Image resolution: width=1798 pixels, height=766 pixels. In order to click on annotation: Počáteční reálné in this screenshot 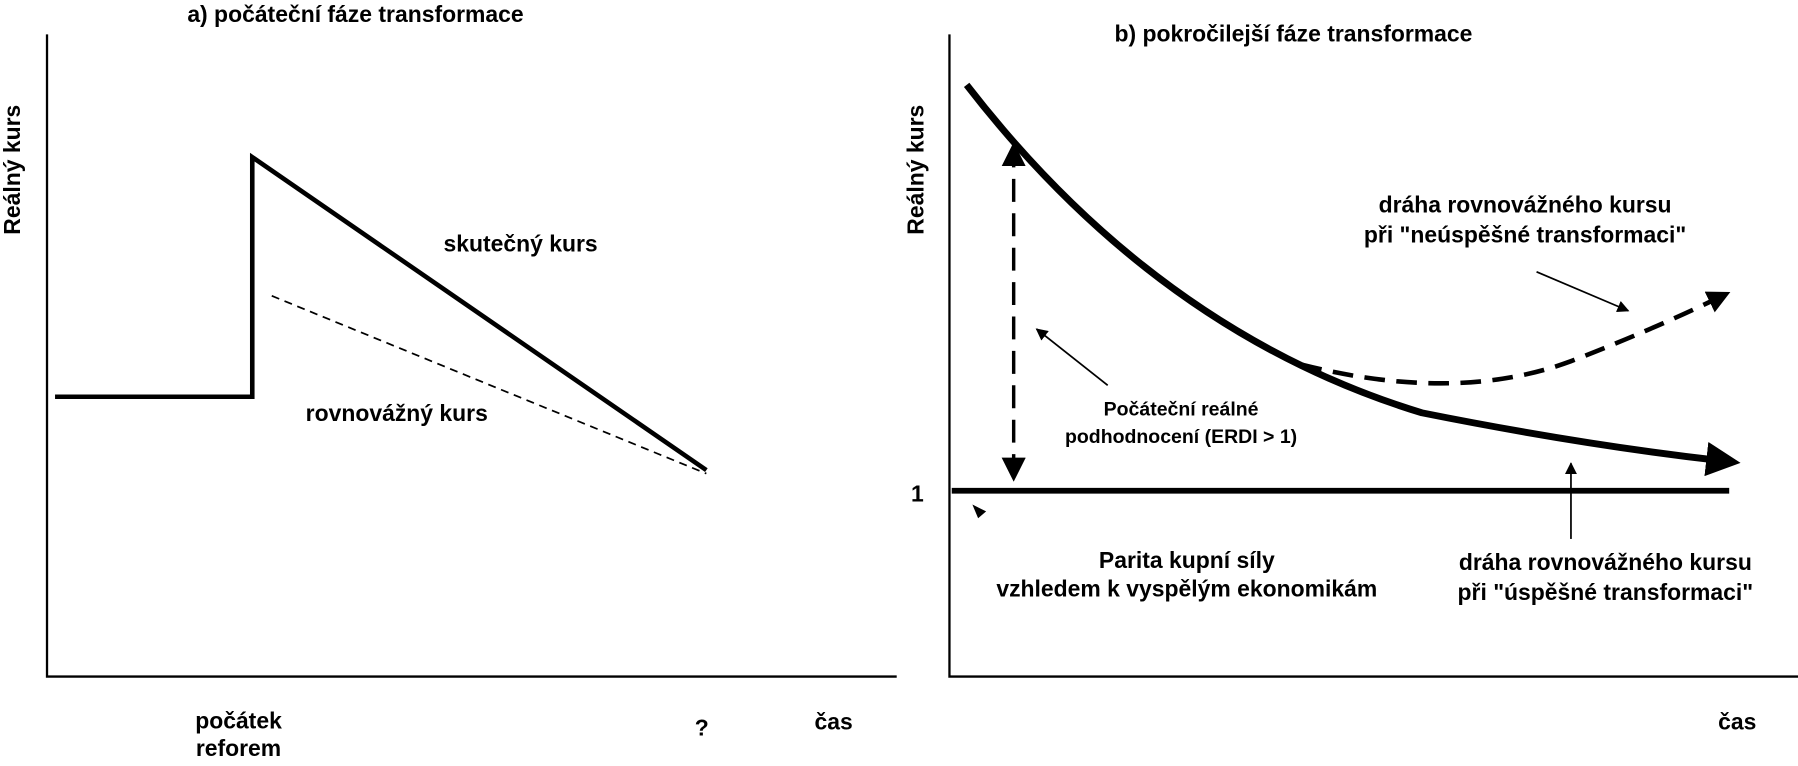, I will do `click(1181, 410)`.